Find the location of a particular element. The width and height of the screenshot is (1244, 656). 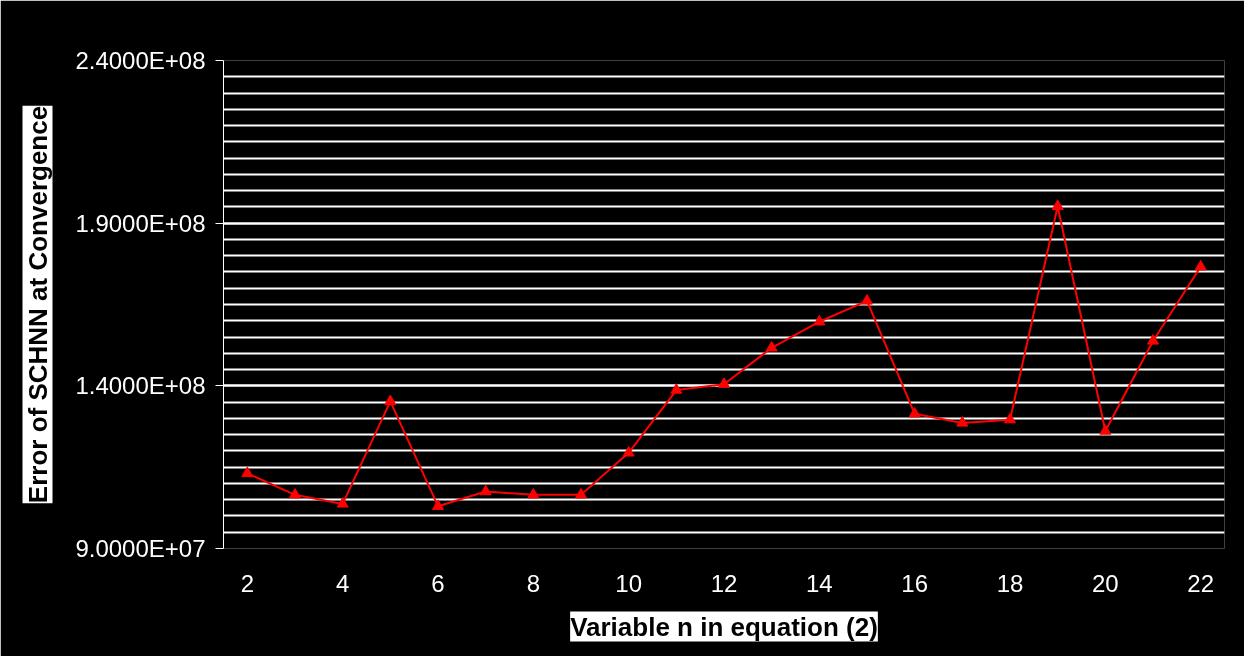

x-tick-label: 6 is located at coordinates (438, 583).